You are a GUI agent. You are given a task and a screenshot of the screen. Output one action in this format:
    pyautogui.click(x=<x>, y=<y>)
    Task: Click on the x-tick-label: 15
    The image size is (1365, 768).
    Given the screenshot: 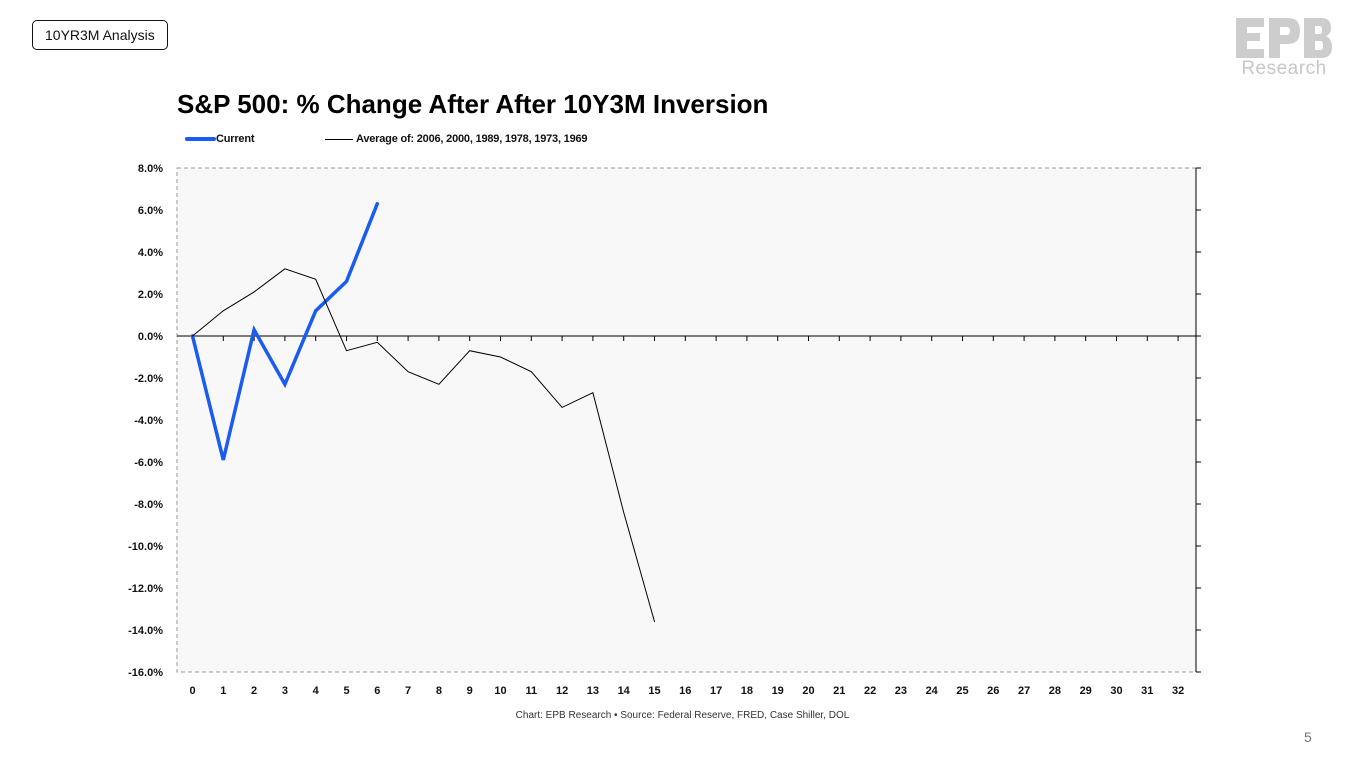 What is the action you would take?
    pyautogui.click(x=654, y=691)
    